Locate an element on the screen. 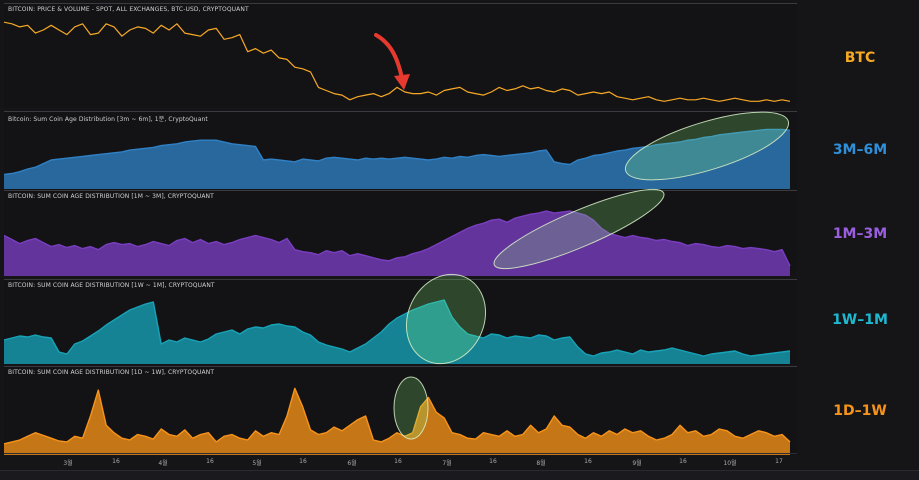 The width and height of the screenshot is (919, 480). coin-age-1m-3m-area is located at coordinates (397, 243).